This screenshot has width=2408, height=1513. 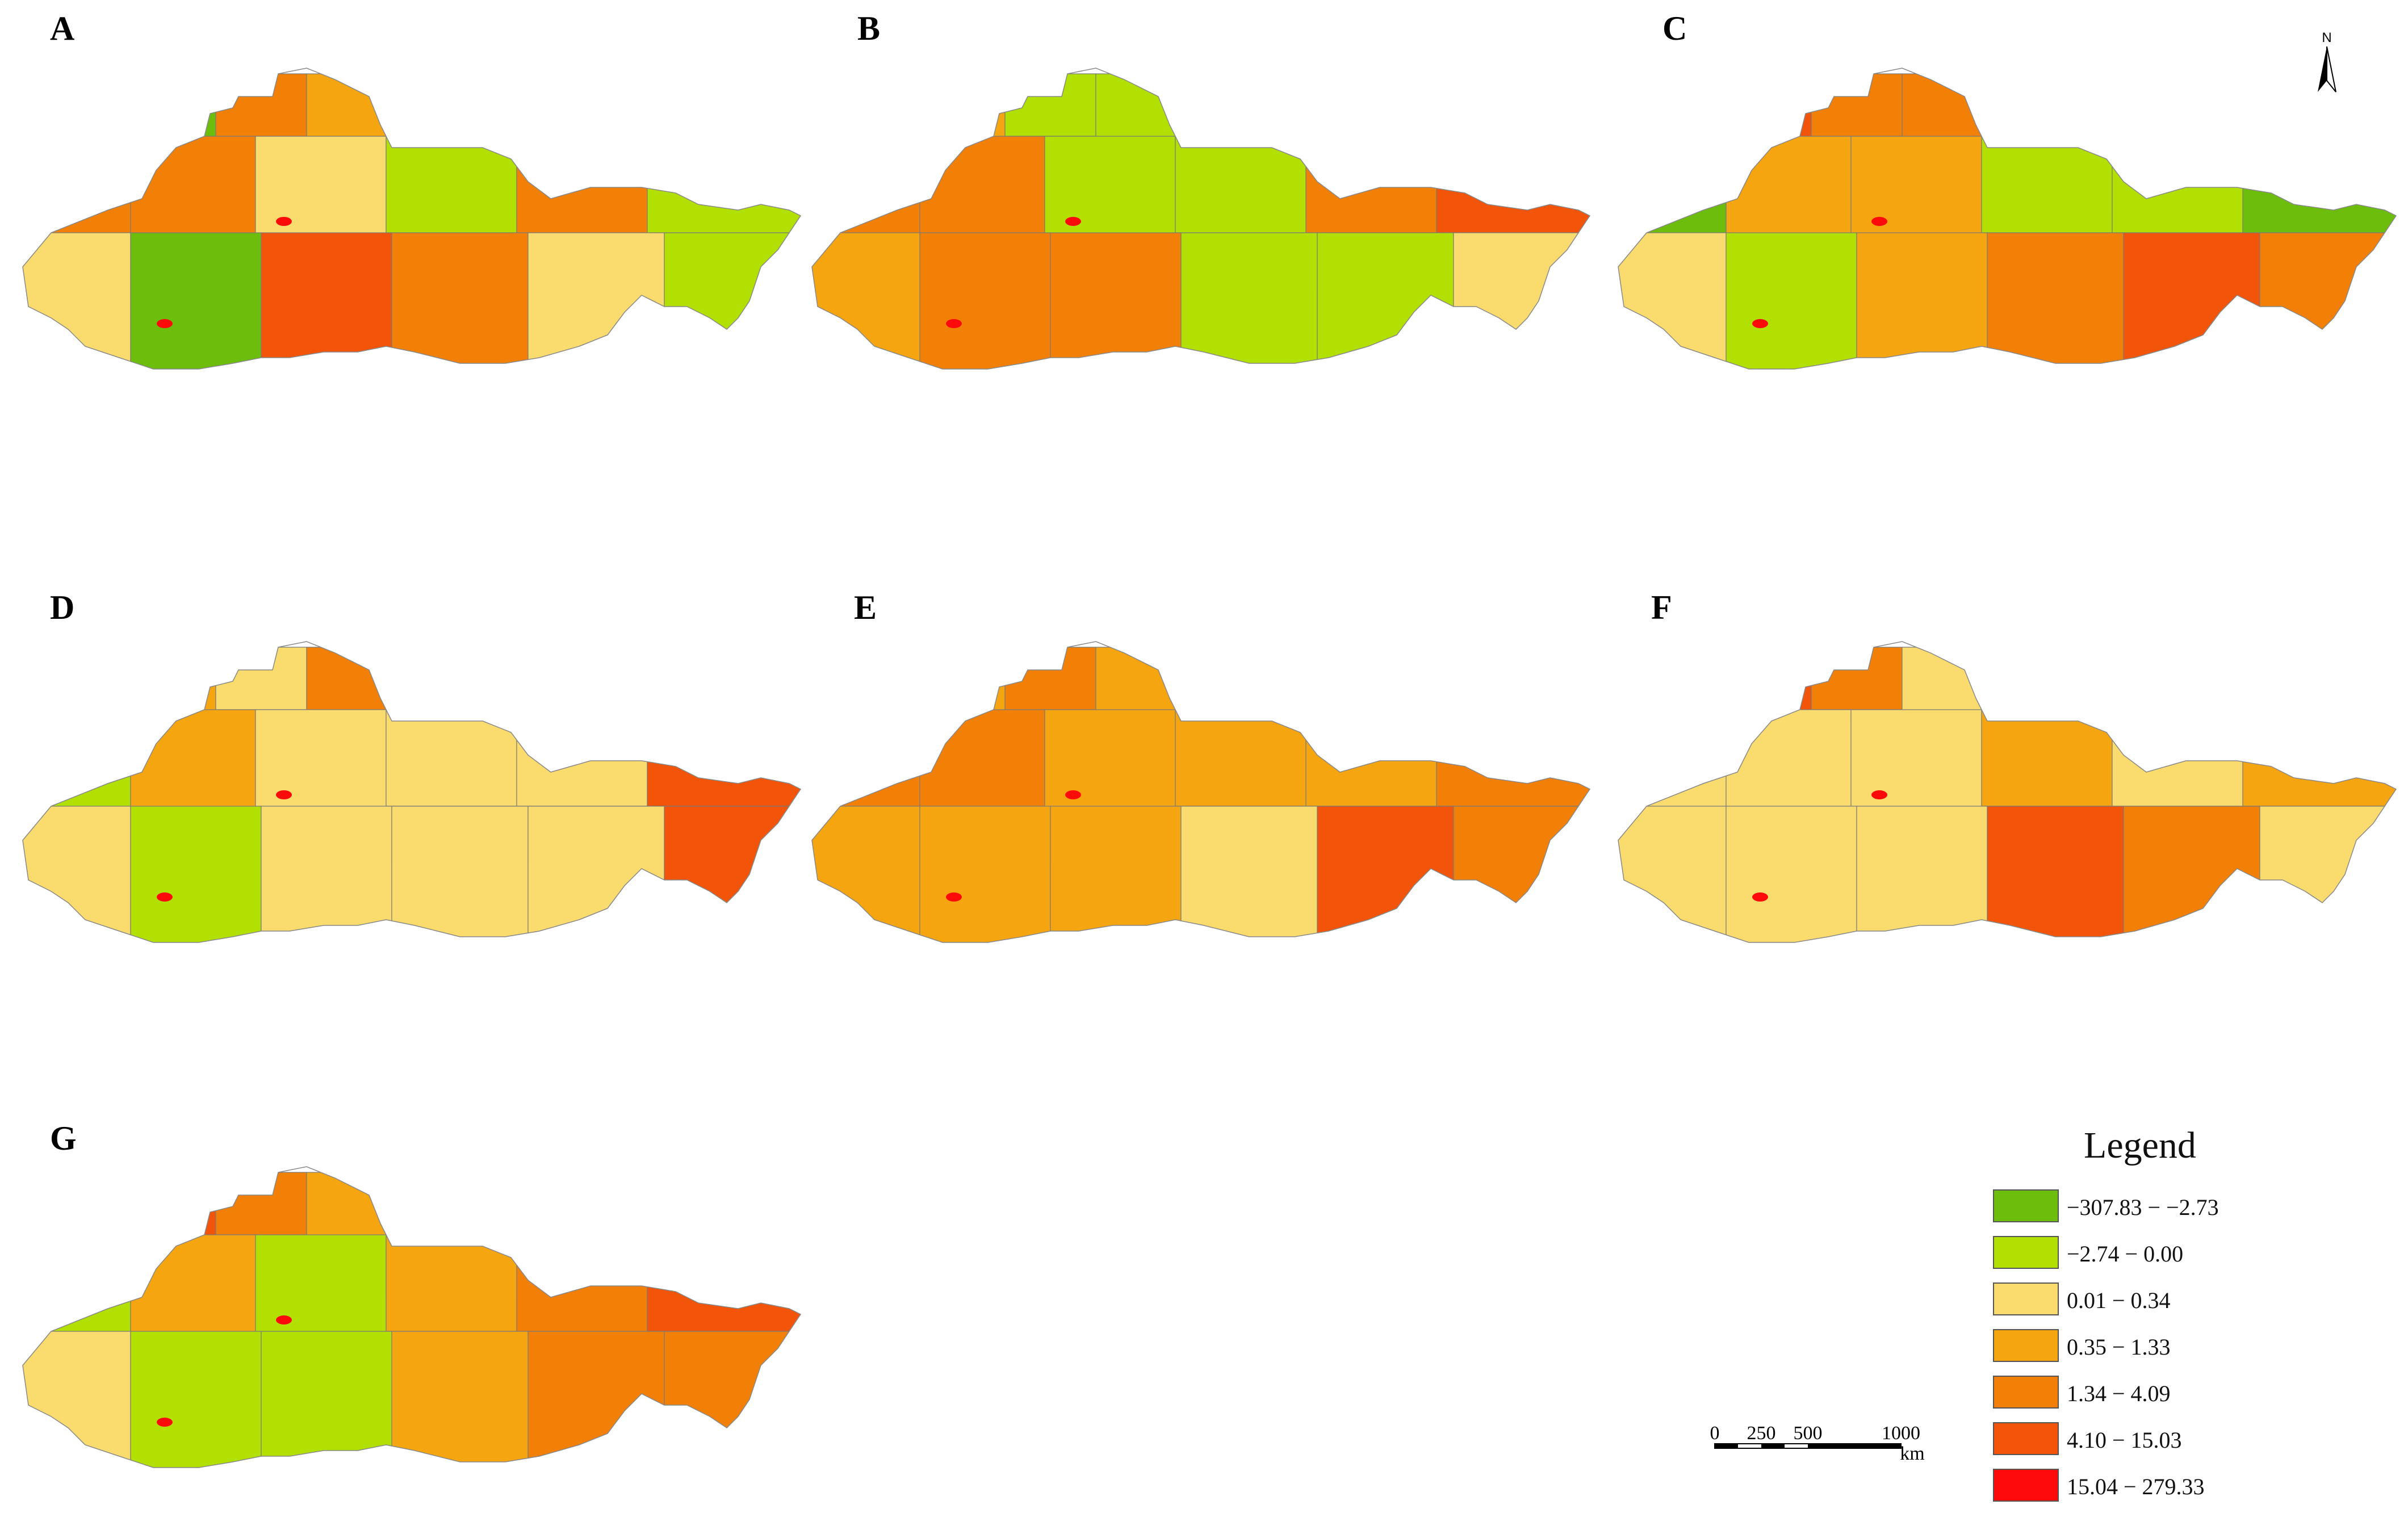 What do you see at coordinates (412, 792) in the screenshot?
I see `map-panel-d` at bounding box center [412, 792].